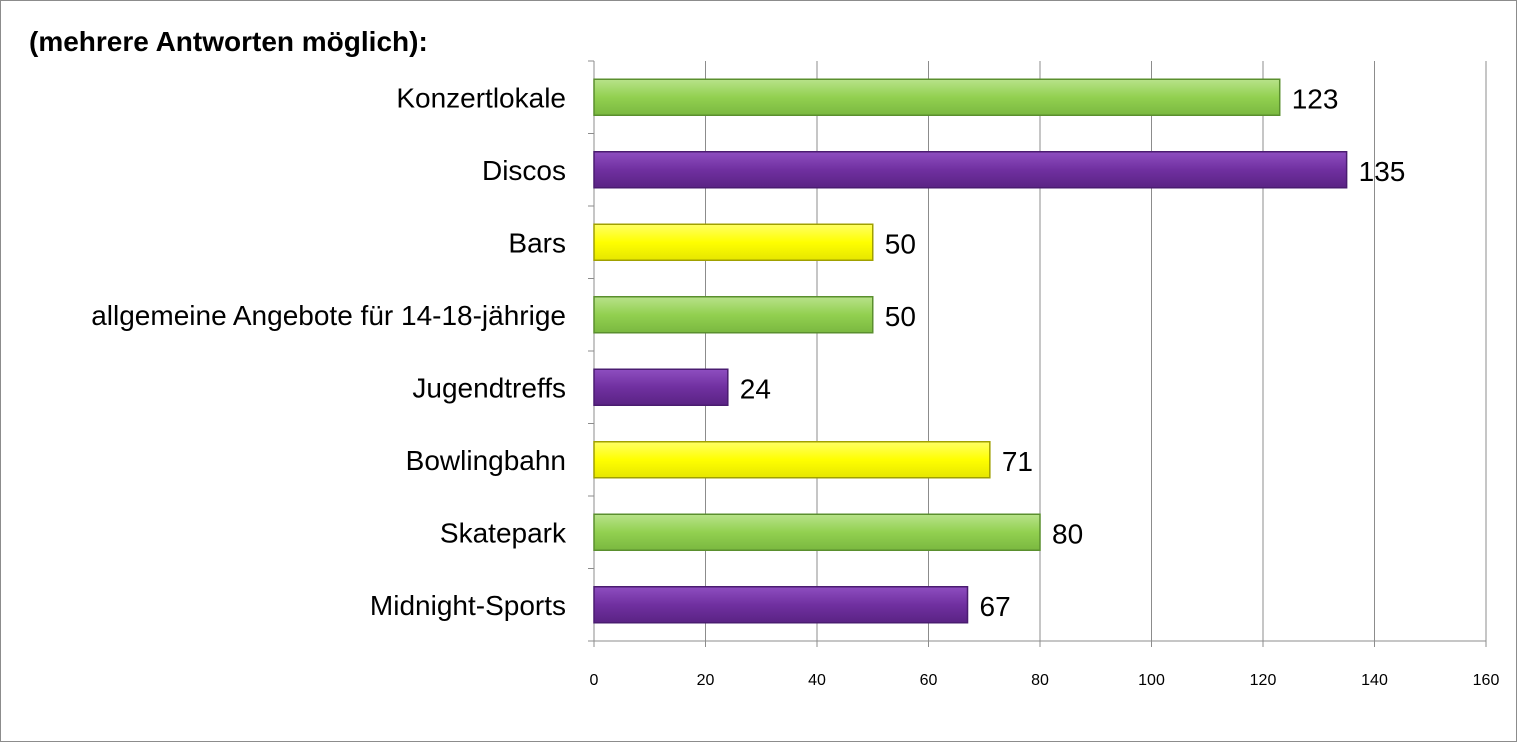 The height and width of the screenshot is (743, 1517). Describe the element at coordinates (486, 460) in the screenshot. I see `category-label: Bowlingbahn` at that location.